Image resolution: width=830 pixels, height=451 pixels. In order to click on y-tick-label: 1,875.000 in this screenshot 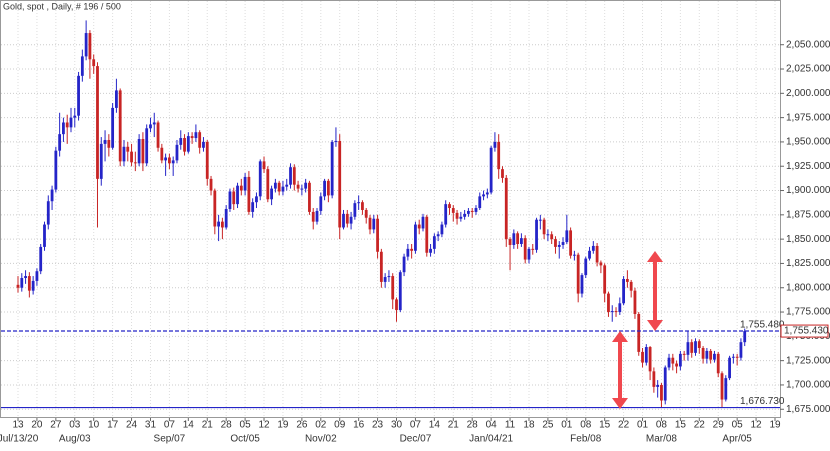, I will do `click(808, 214)`.